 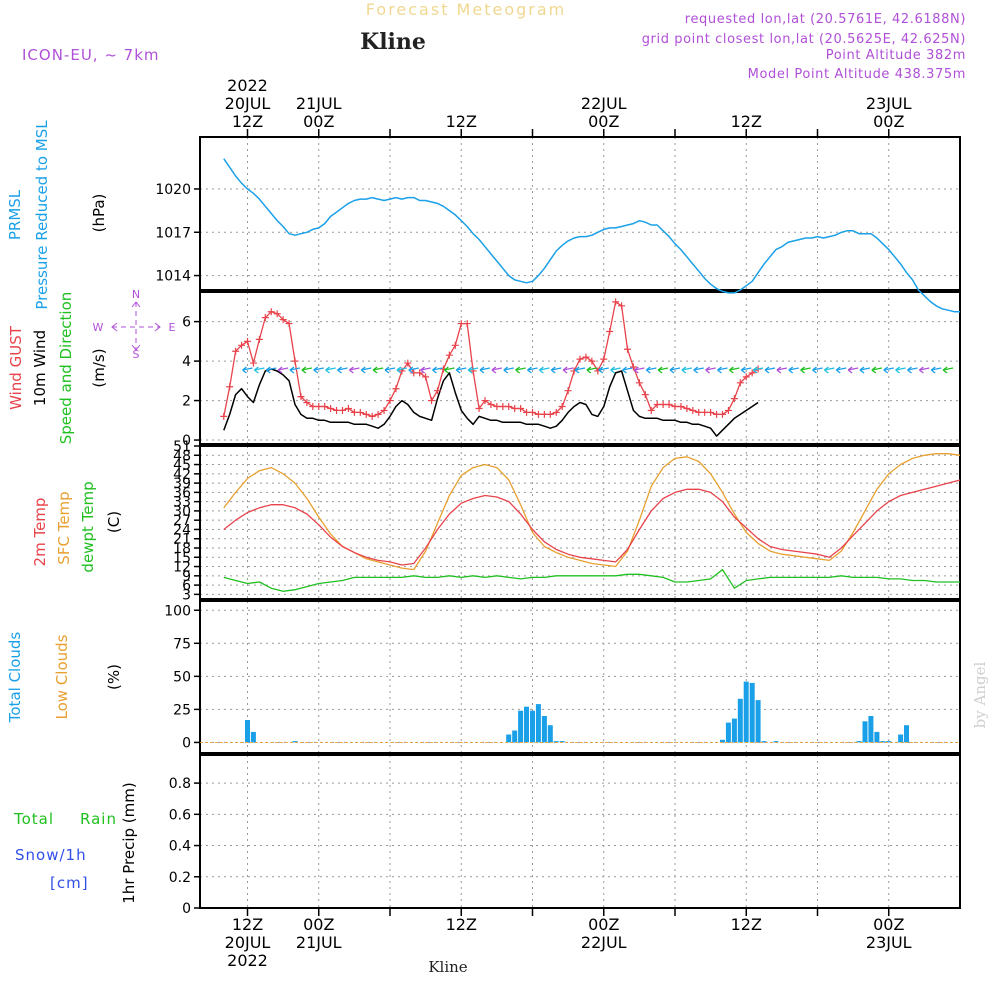 What do you see at coordinates (173, 190) in the screenshot?
I see `y-tick-label: 1020` at bounding box center [173, 190].